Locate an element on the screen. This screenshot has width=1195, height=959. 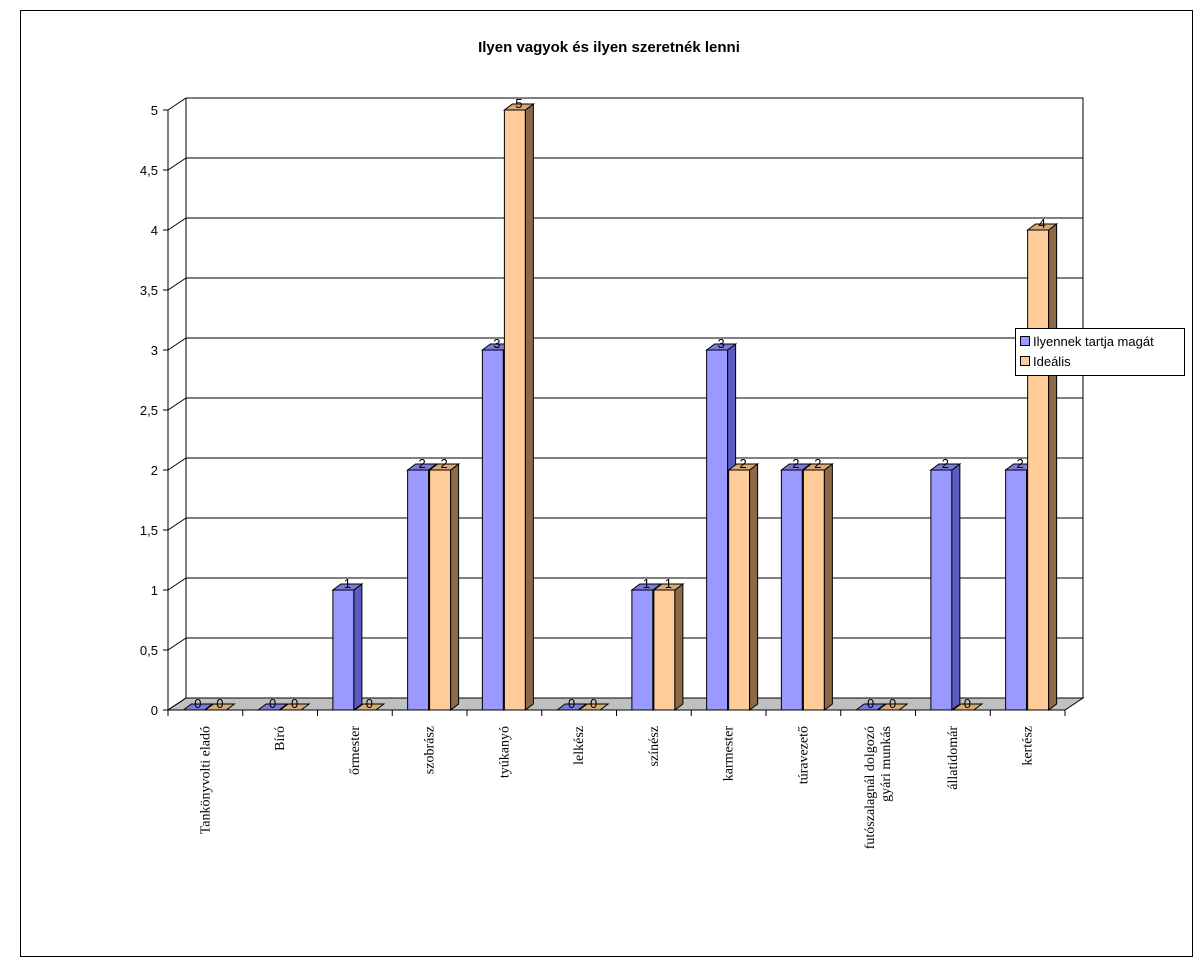
x-tick-label: kertész is located at coordinates (1028, 746).